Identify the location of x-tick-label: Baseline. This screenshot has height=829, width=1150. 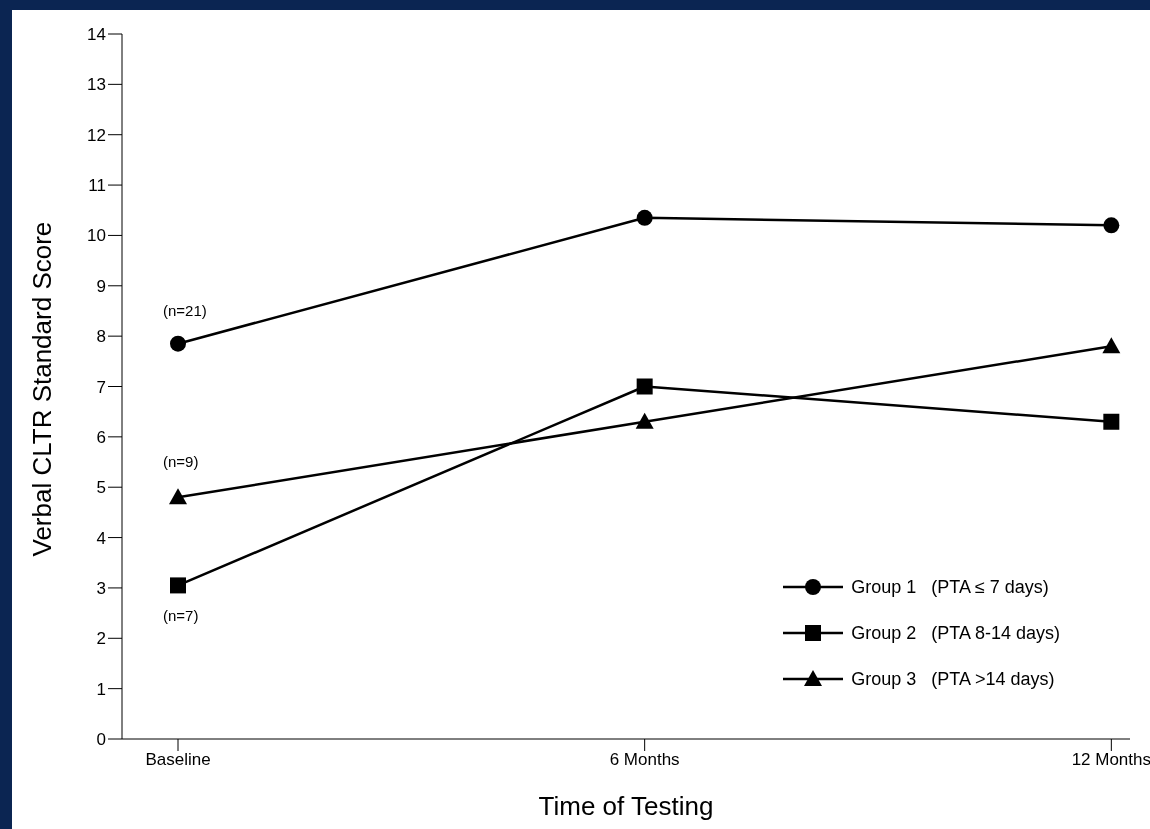
(178, 760).